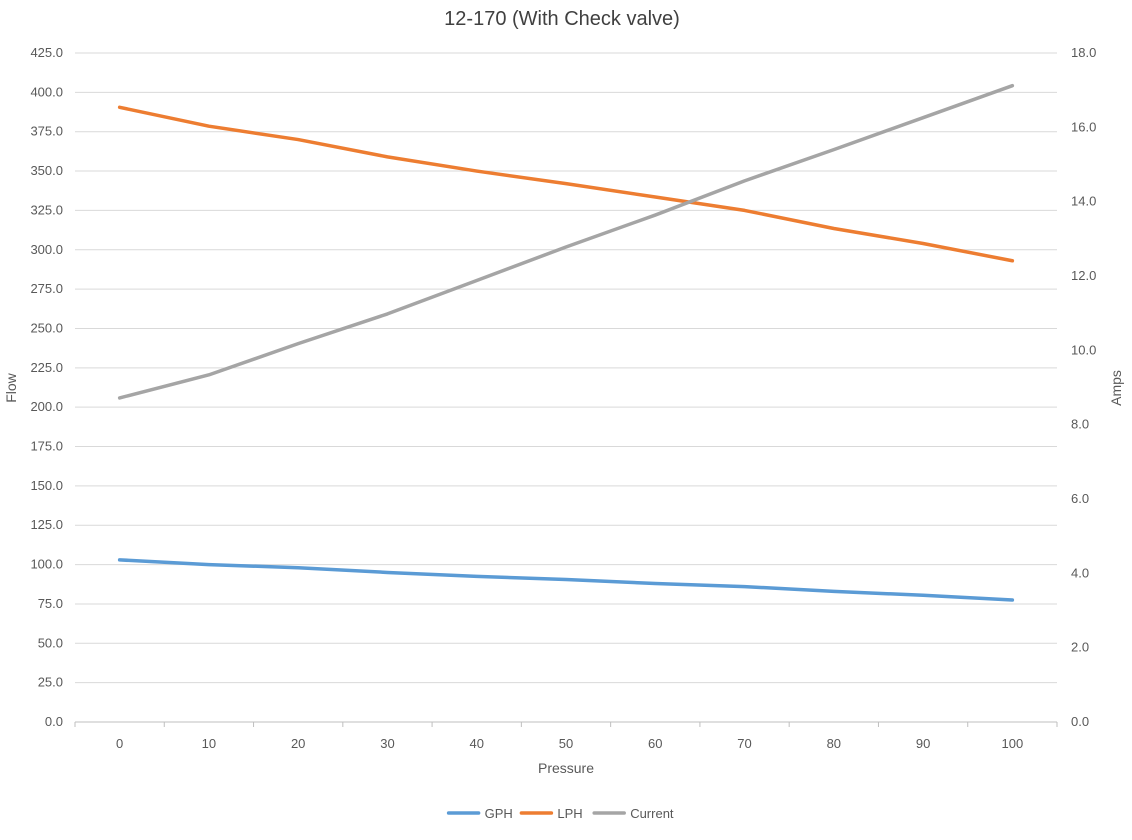 This screenshot has height=840, width=1132. Describe the element at coordinates (566, 724) in the screenshot. I see `axes` at that location.